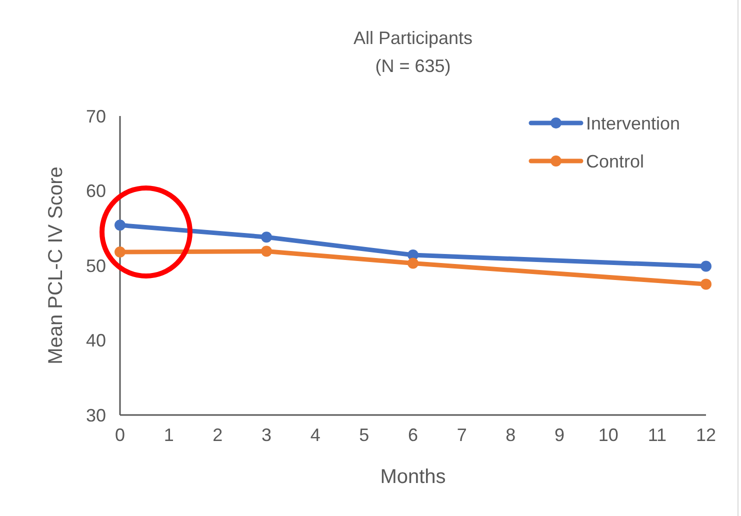 This screenshot has width=741, height=516. I want to click on x-tick-label: 3, so click(266, 435).